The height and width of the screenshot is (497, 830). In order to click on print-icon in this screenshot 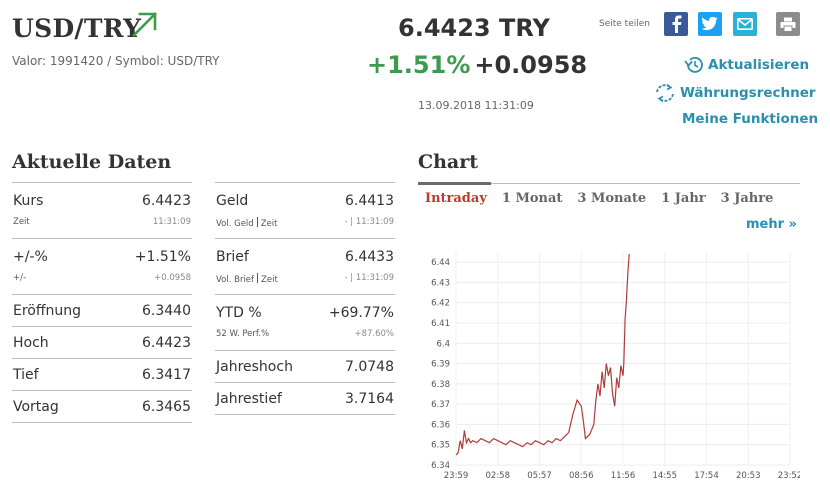, I will do `click(788, 24)`.